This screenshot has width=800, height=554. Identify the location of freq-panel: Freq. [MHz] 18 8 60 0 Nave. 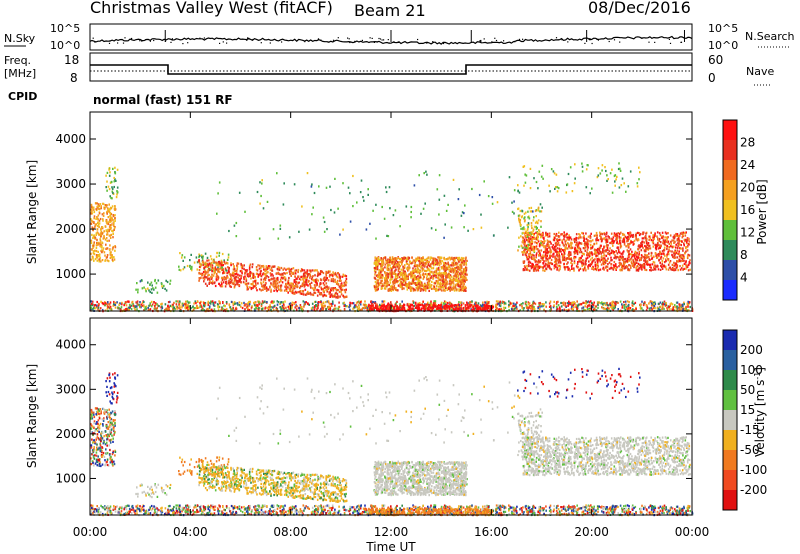
(389, 69).